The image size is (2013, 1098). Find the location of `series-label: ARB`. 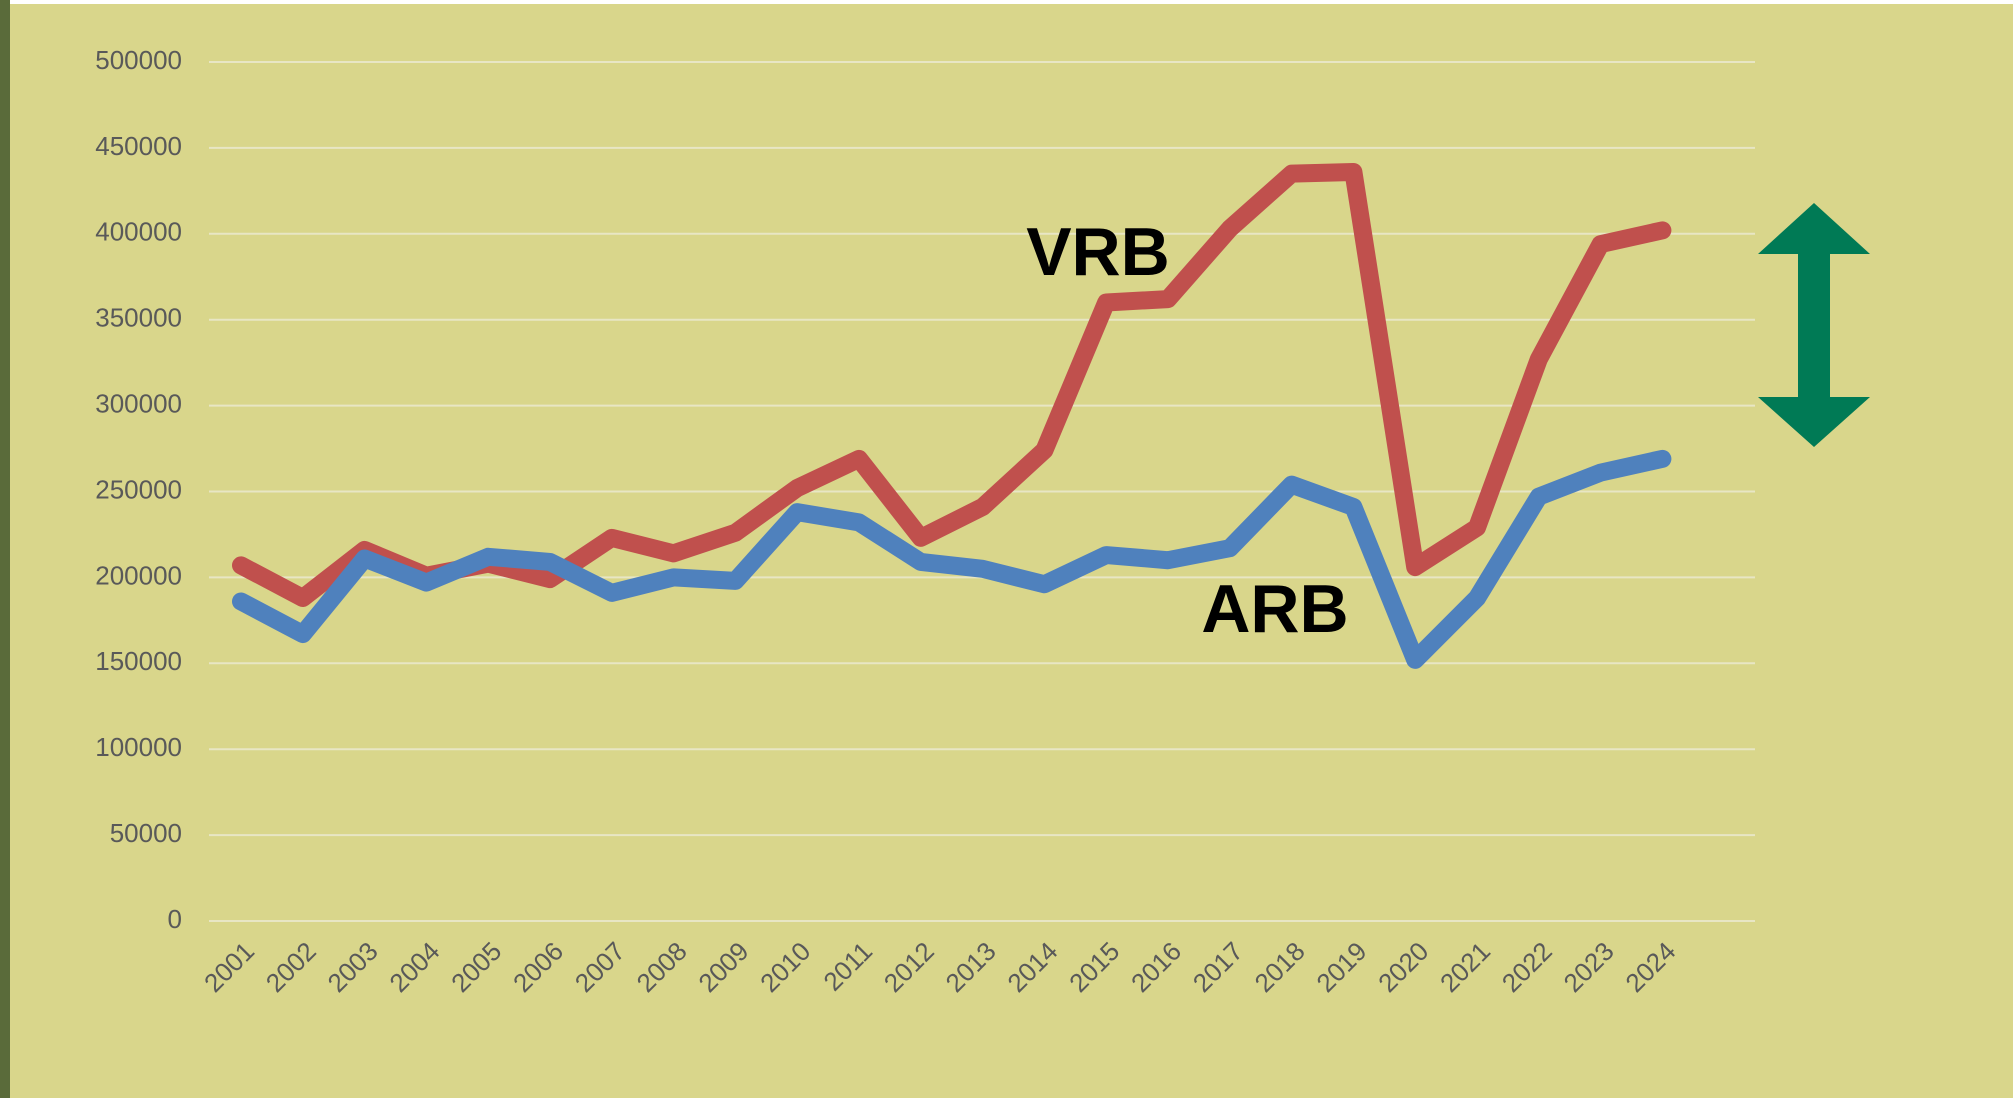

series-label: ARB is located at coordinates (1274, 609).